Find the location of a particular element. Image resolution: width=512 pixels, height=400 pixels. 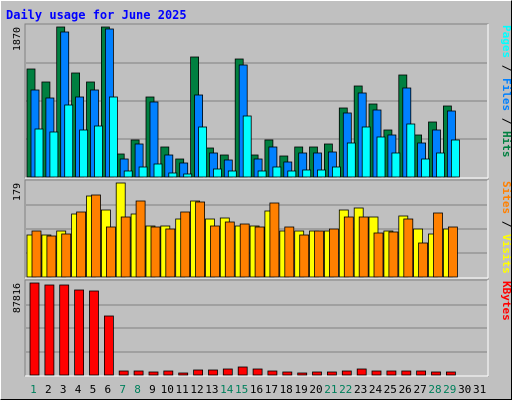

day-label-31: 31 is located at coordinates (479, 389).